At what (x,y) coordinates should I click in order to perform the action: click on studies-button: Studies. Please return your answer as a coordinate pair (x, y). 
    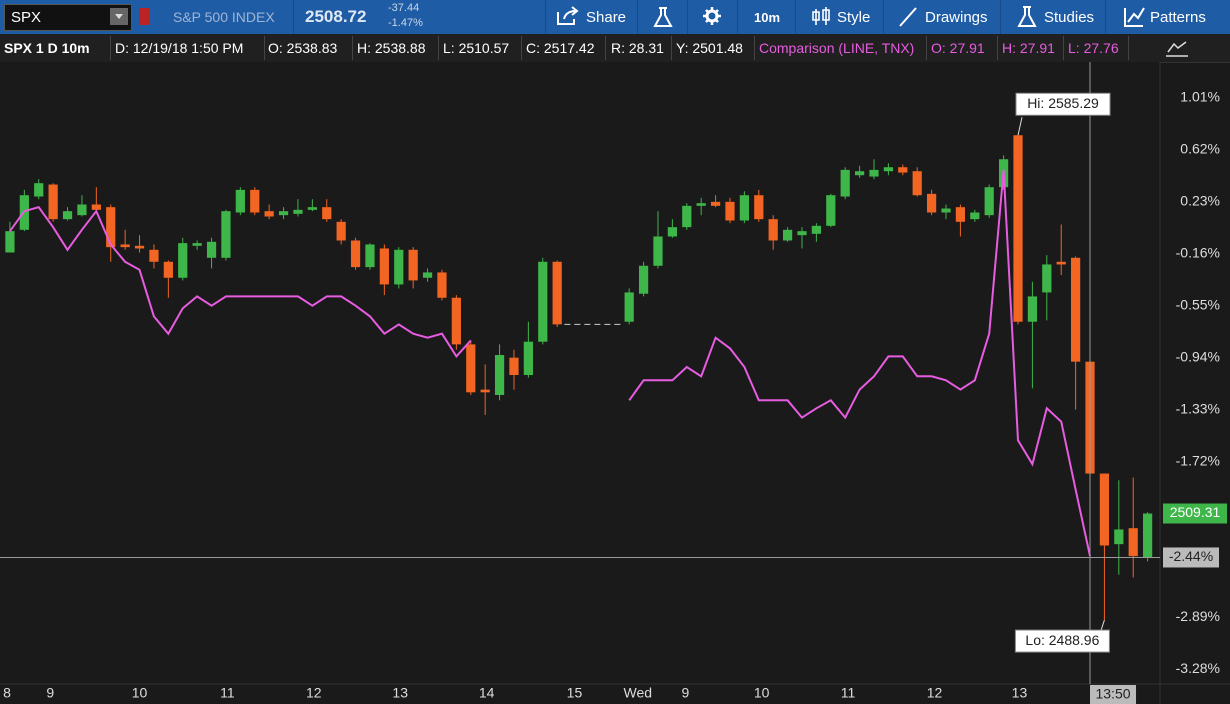
    Looking at the image, I should click on (1053, 17).